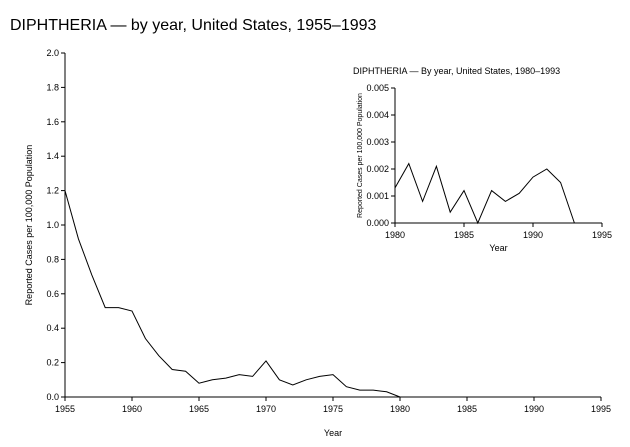 Image resolution: width=630 pixels, height=447 pixels. What do you see at coordinates (395, 235) in the screenshot?
I see `inset-x-tick-label: 1980` at bounding box center [395, 235].